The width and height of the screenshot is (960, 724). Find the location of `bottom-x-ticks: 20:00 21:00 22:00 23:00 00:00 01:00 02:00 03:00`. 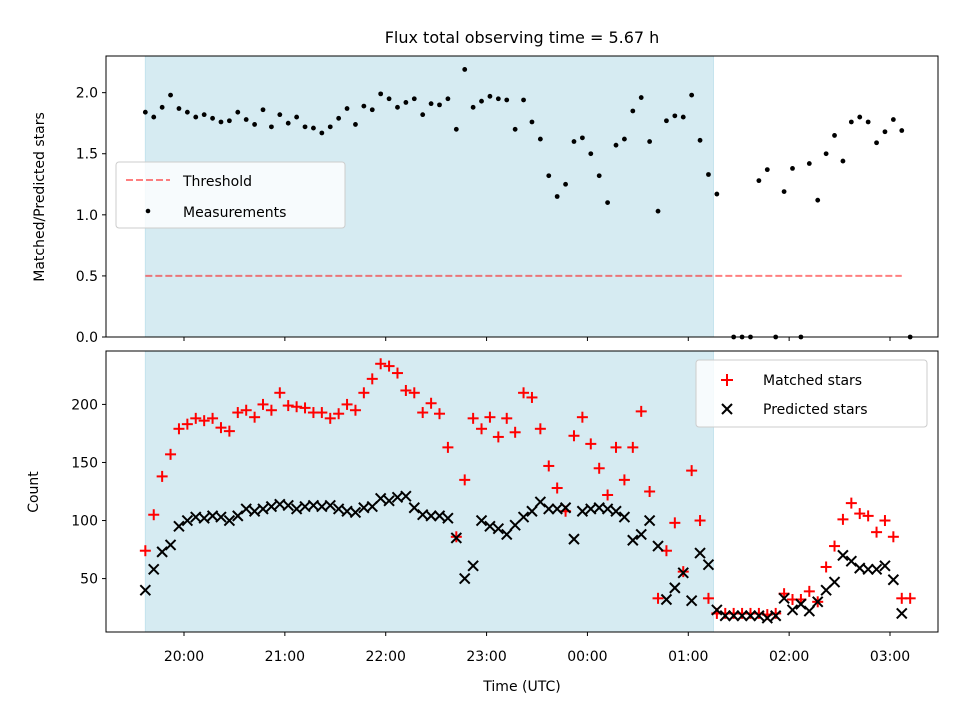

bottom-x-ticks: 20:00 21:00 22:00 23:00 00:00 01:00 02:00 03:00 is located at coordinates (537, 648).